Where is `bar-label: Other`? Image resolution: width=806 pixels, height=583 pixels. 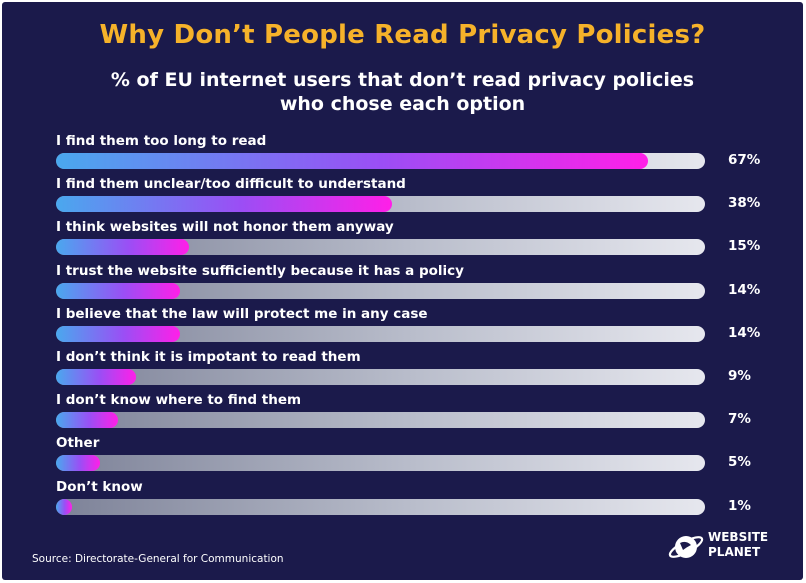 bar-label: Other is located at coordinates (78, 443).